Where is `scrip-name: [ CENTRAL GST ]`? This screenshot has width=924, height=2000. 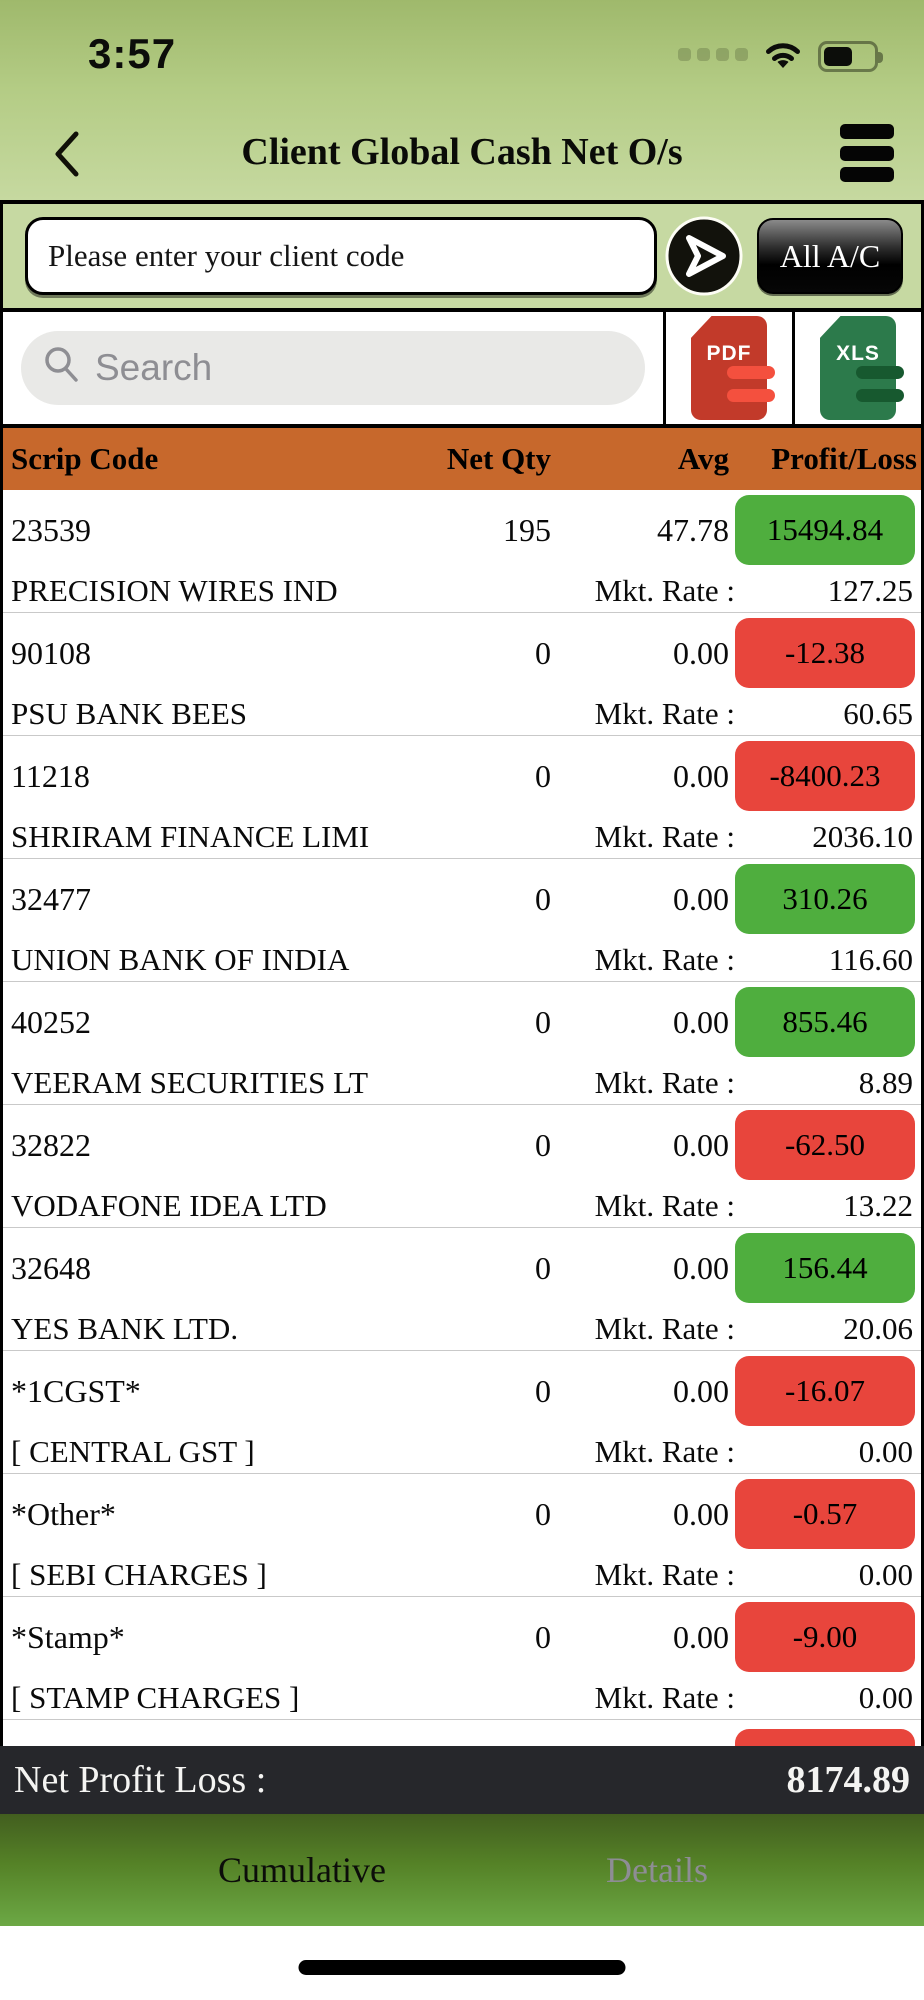 scrip-name: [ CENTRAL GST ] is located at coordinates (133, 1451).